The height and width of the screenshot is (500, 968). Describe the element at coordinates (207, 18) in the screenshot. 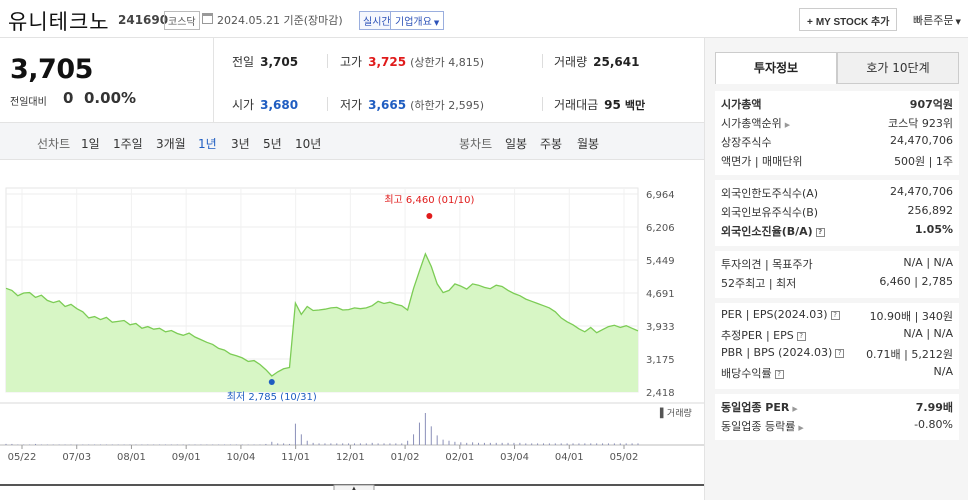

I see `calendar-icon` at that location.